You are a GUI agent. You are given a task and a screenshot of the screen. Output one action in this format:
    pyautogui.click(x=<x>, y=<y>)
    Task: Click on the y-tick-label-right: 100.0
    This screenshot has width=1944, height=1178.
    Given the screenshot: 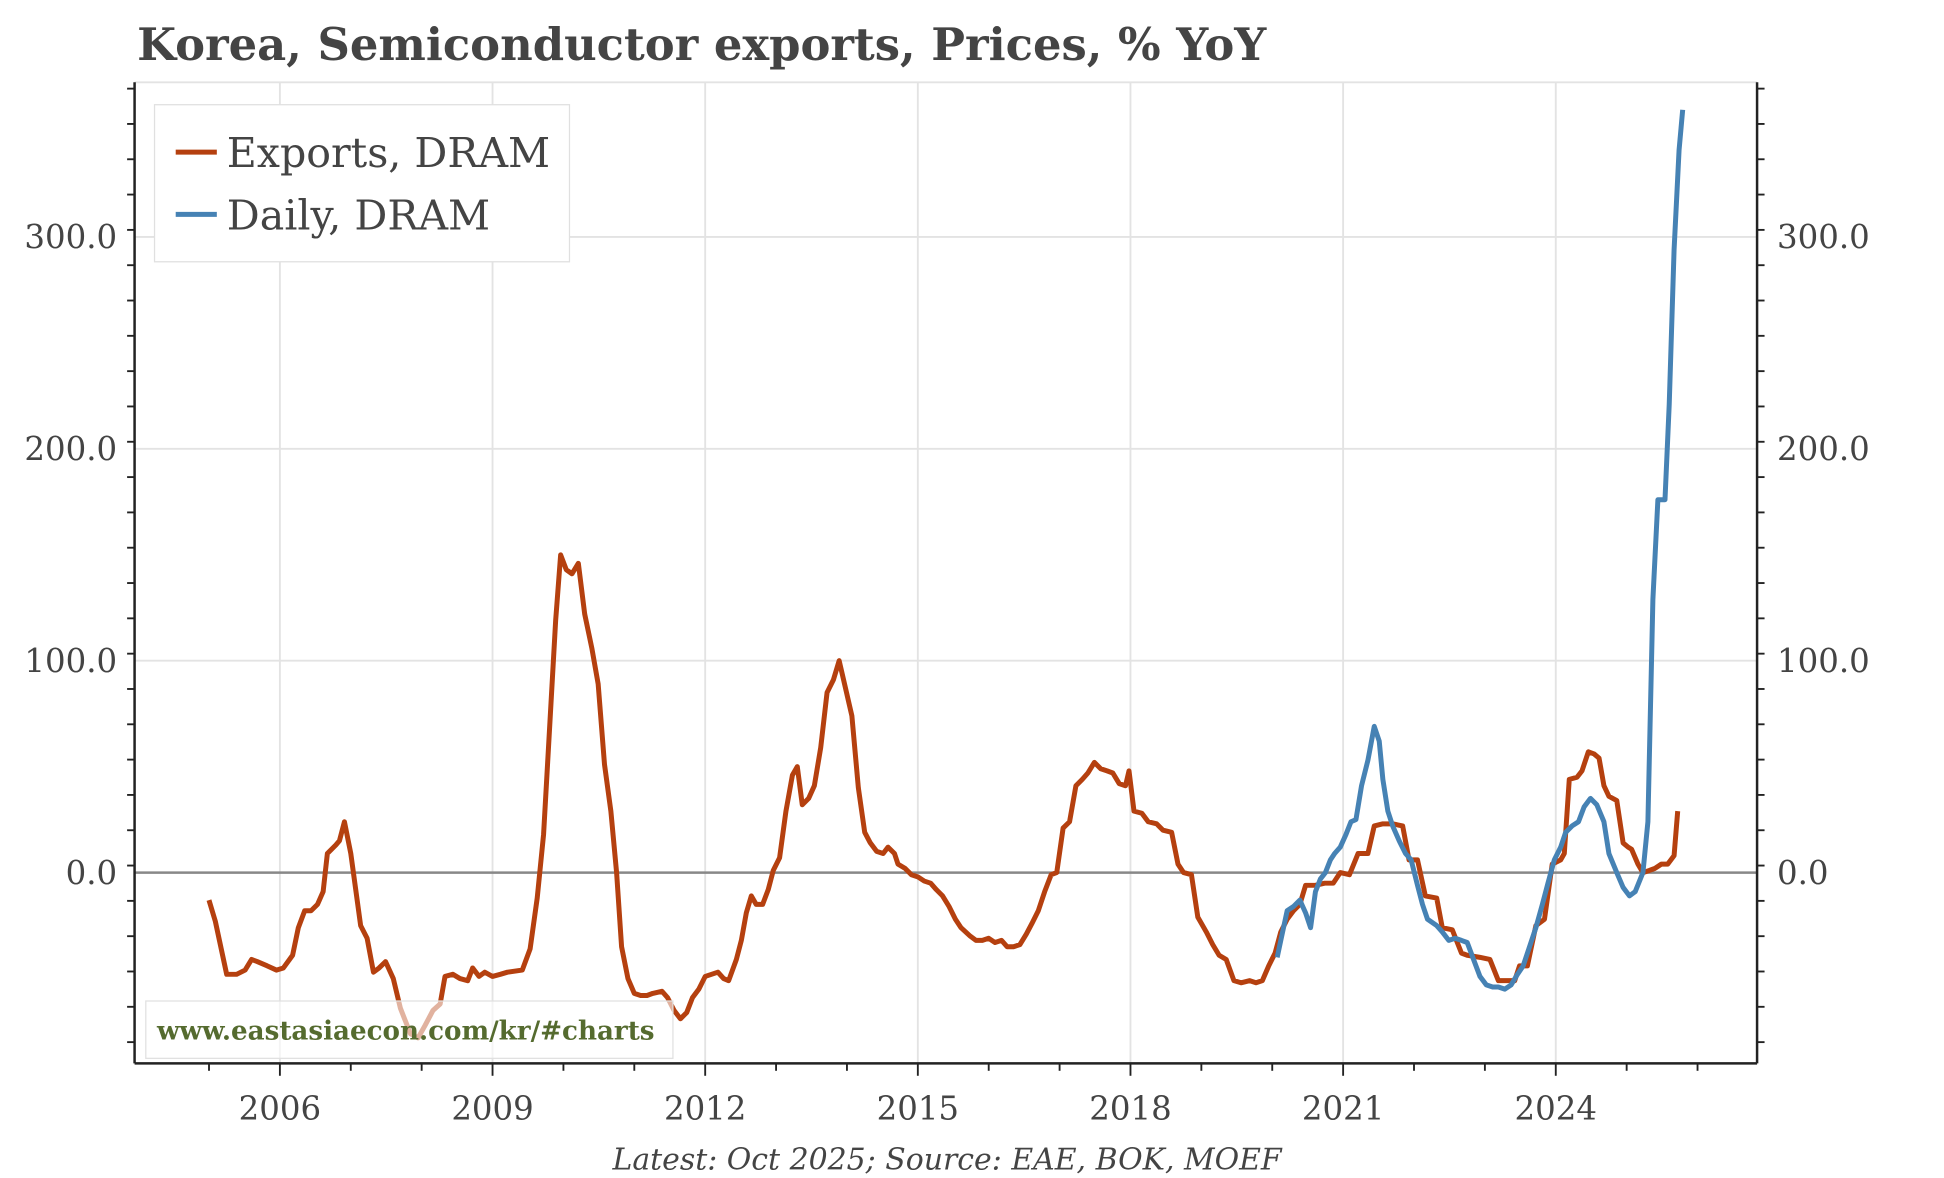 What is the action you would take?
    pyautogui.click(x=1823, y=661)
    